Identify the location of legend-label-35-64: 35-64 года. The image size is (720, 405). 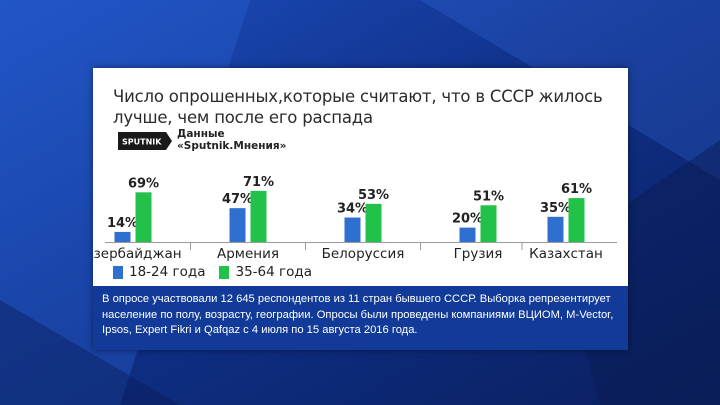
(273, 272).